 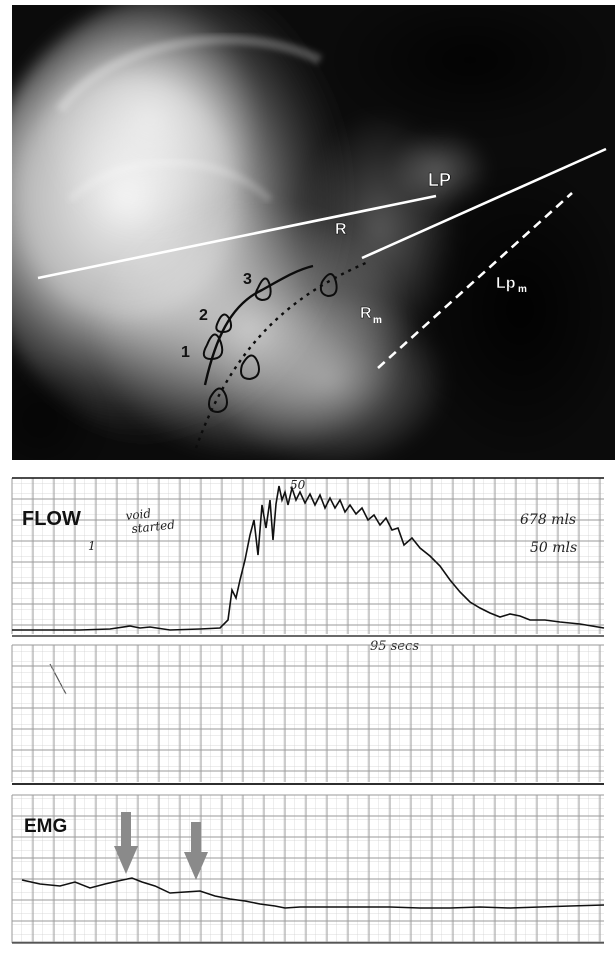 What do you see at coordinates (522, 289) in the screenshot?
I see `label-lpm-sub: m` at bounding box center [522, 289].